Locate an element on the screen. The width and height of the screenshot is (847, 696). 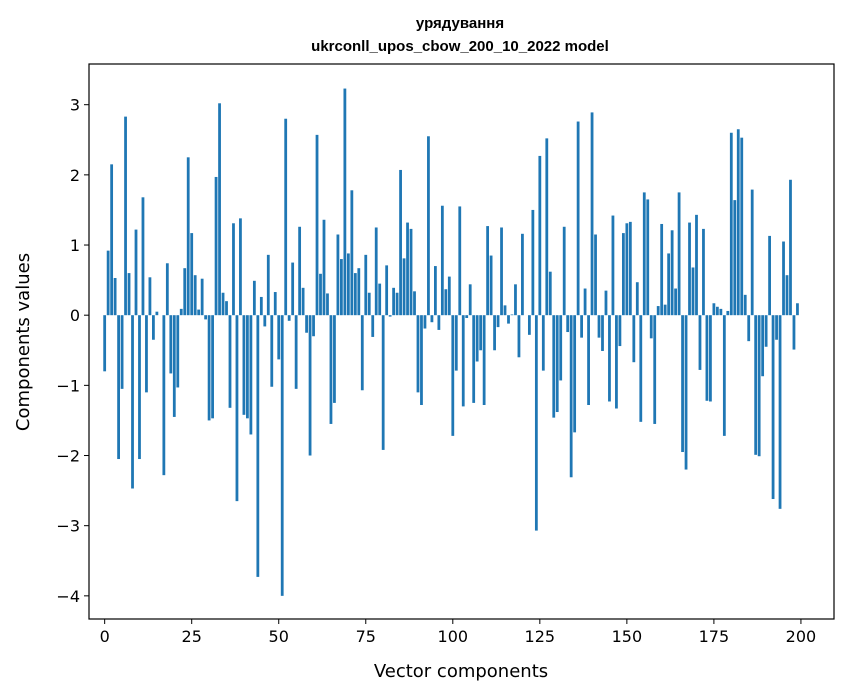
y-axis-ticks: 3 2 1 0 −1 −2 −3 −4 is located at coordinates (72, 351).